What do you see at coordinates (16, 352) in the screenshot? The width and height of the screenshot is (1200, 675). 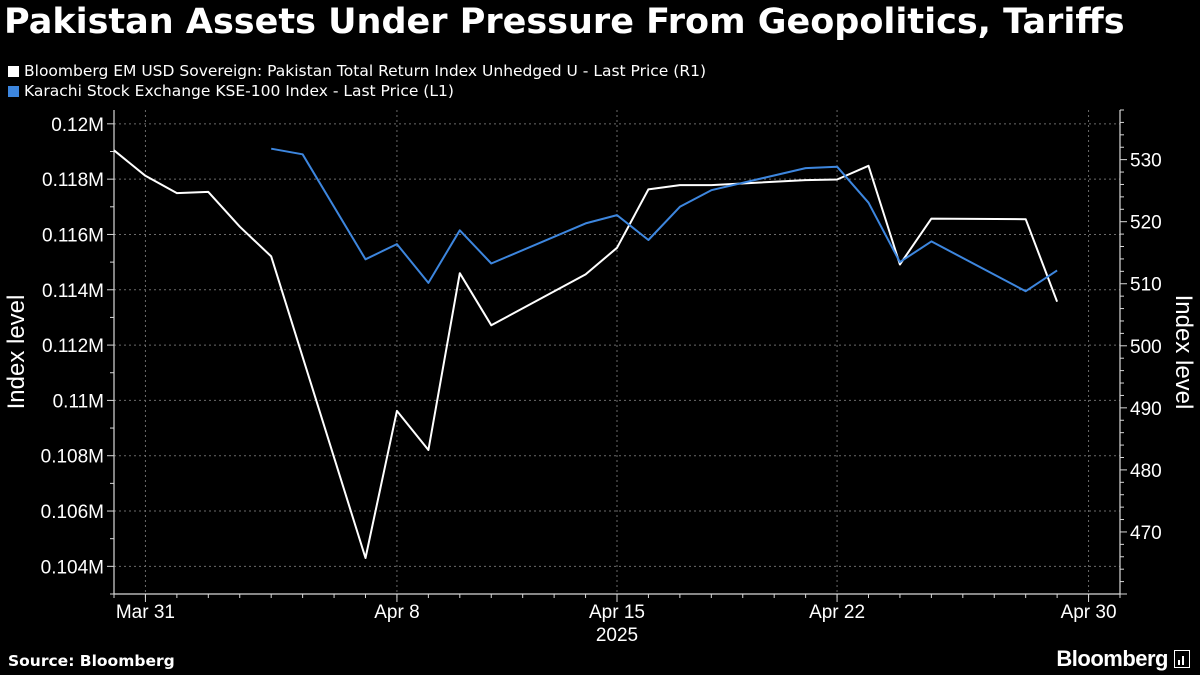 I see `left-axis-title: Index level` at bounding box center [16, 352].